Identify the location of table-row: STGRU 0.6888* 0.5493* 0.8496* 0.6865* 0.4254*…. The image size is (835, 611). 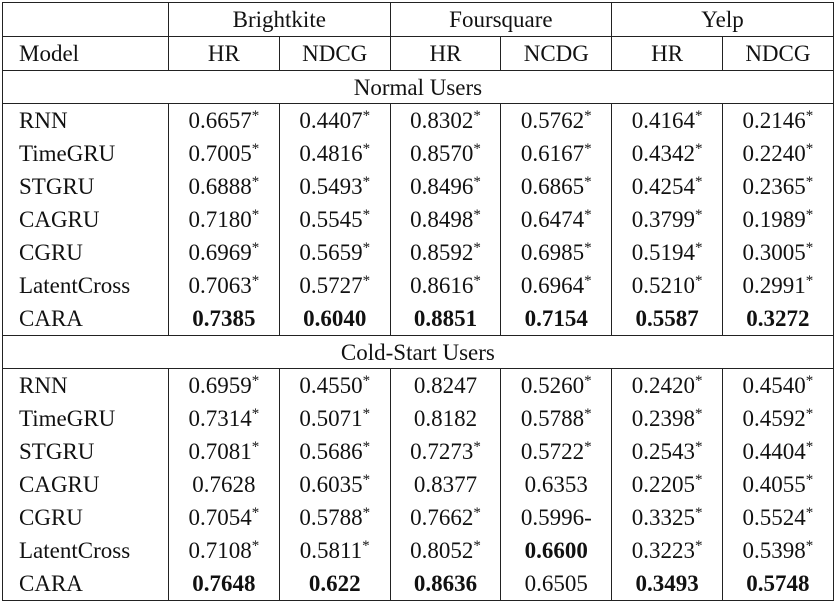
(418, 186).